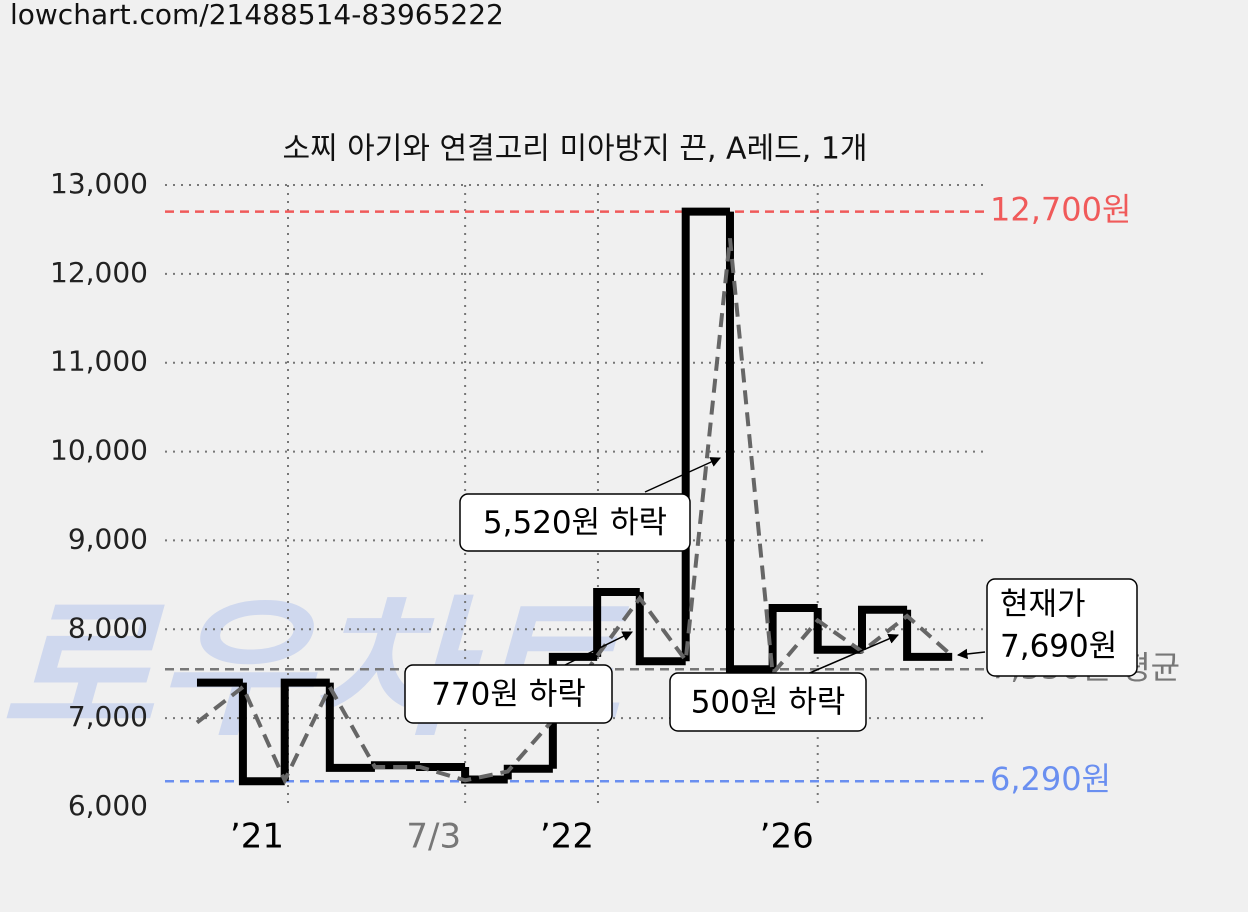 The image size is (1248, 912). What do you see at coordinates (108, 805) in the screenshot?
I see `y-tick-label: 6,000` at bounding box center [108, 805].